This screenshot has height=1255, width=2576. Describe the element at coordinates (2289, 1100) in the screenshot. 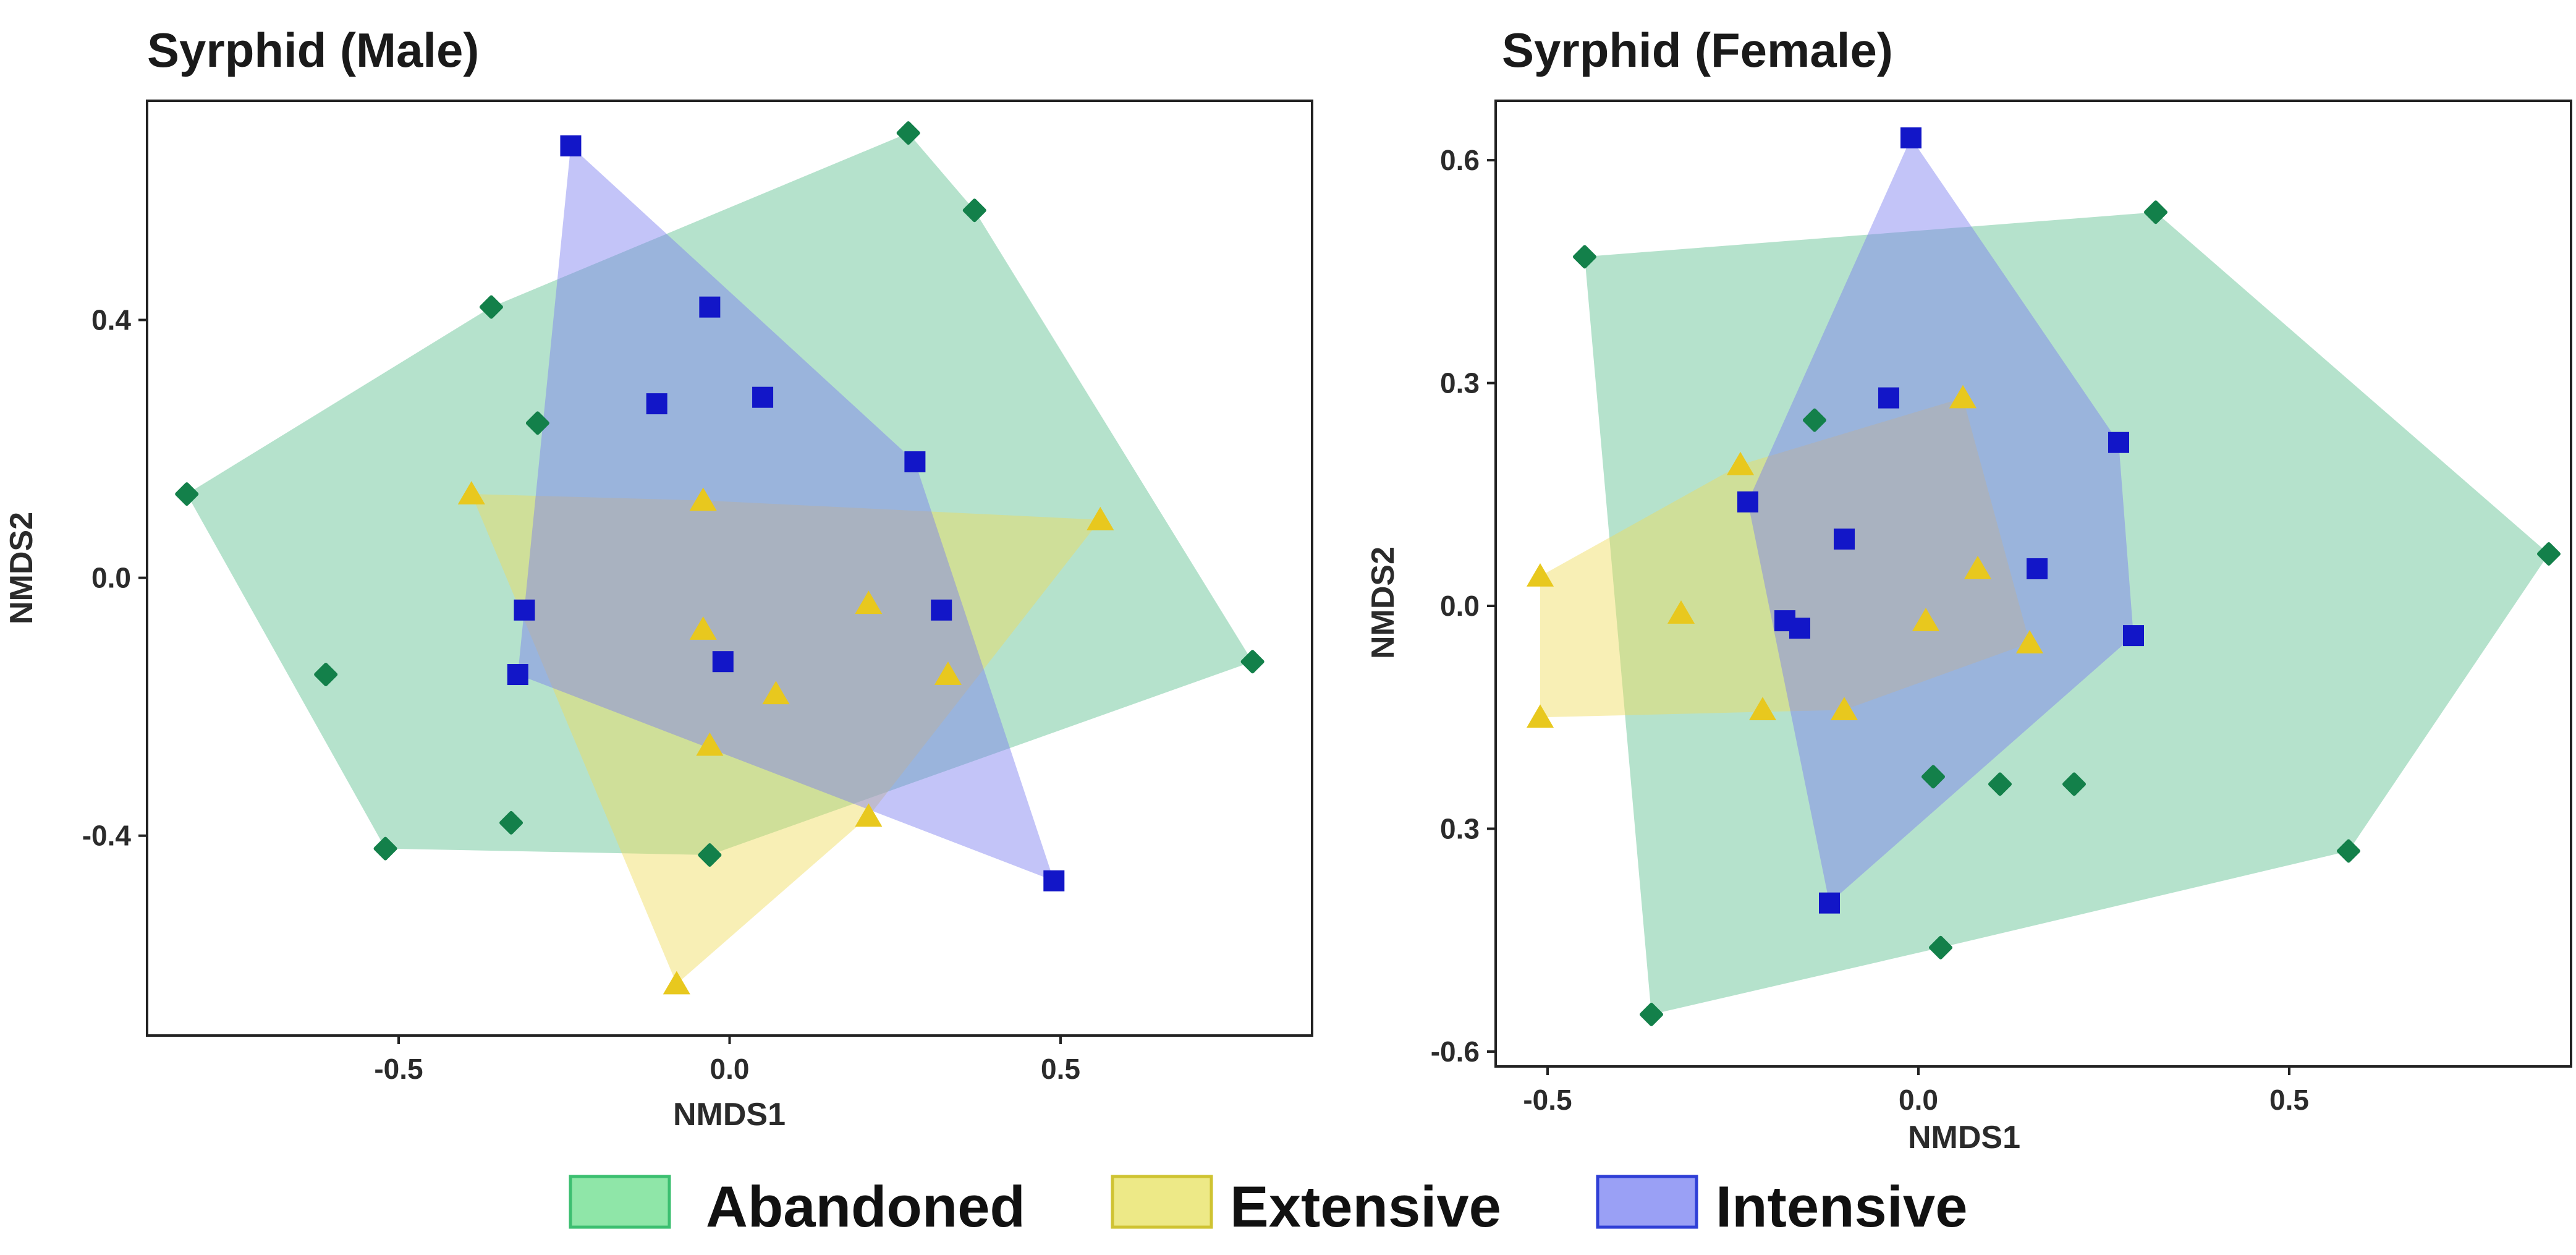

I see `female-x-tick-label: 0.5` at that location.